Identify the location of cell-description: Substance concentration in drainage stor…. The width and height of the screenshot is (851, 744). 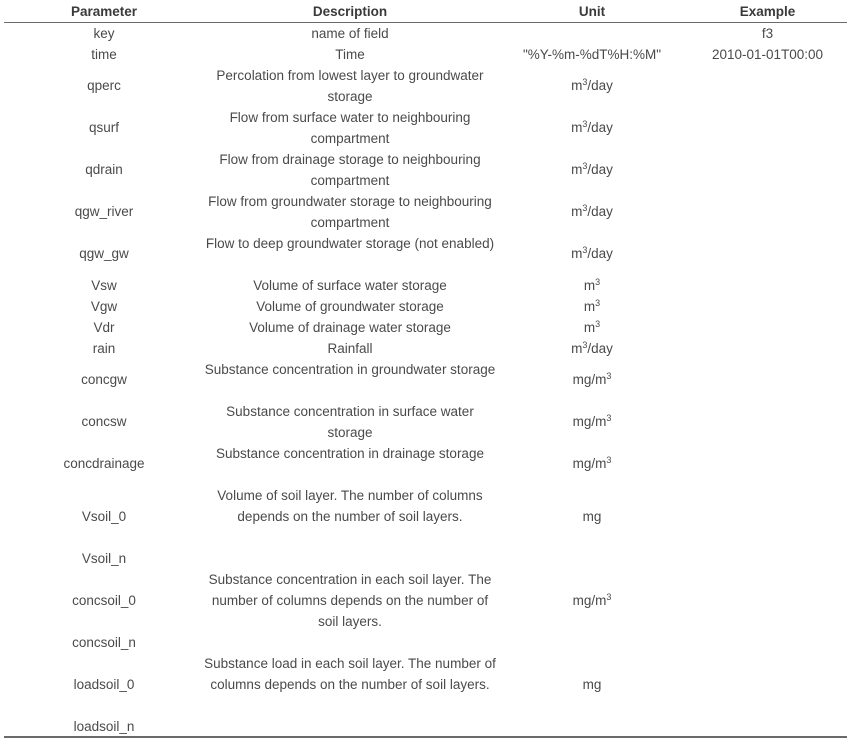
(350, 453).